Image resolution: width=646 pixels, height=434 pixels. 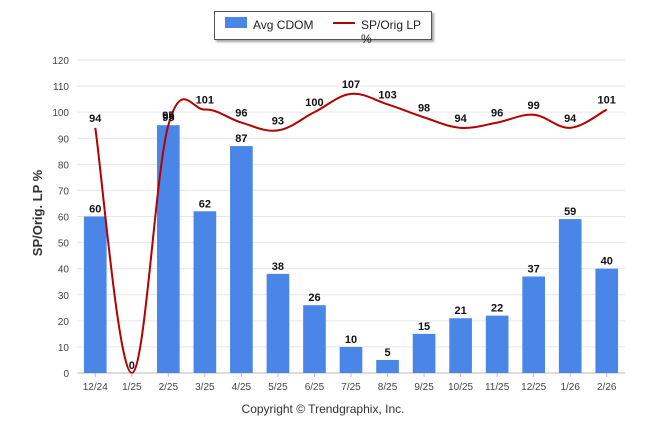 What do you see at coordinates (236, 22) in the screenshot?
I see `legend-swatch-avg-cdom` at bounding box center [236, 22].